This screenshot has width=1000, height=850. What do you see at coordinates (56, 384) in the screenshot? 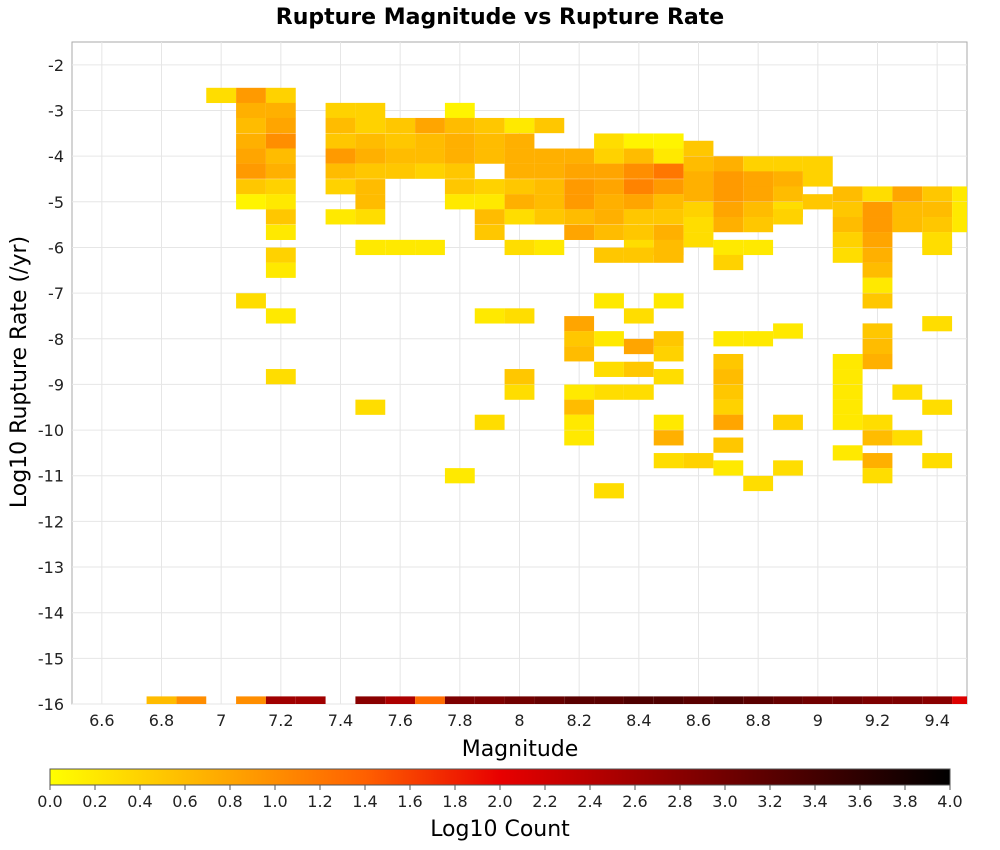
I see `y-tick-label: -9` at bounding box center [56, 384].